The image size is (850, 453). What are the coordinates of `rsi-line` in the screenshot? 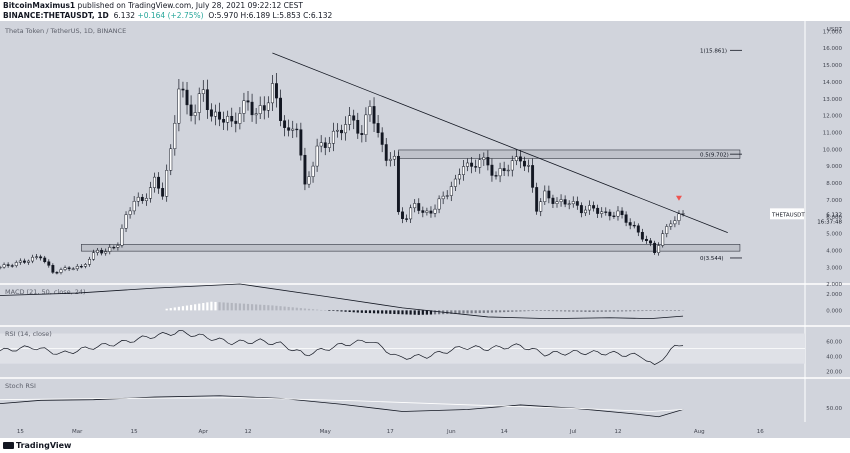 It's located at (342, 348).